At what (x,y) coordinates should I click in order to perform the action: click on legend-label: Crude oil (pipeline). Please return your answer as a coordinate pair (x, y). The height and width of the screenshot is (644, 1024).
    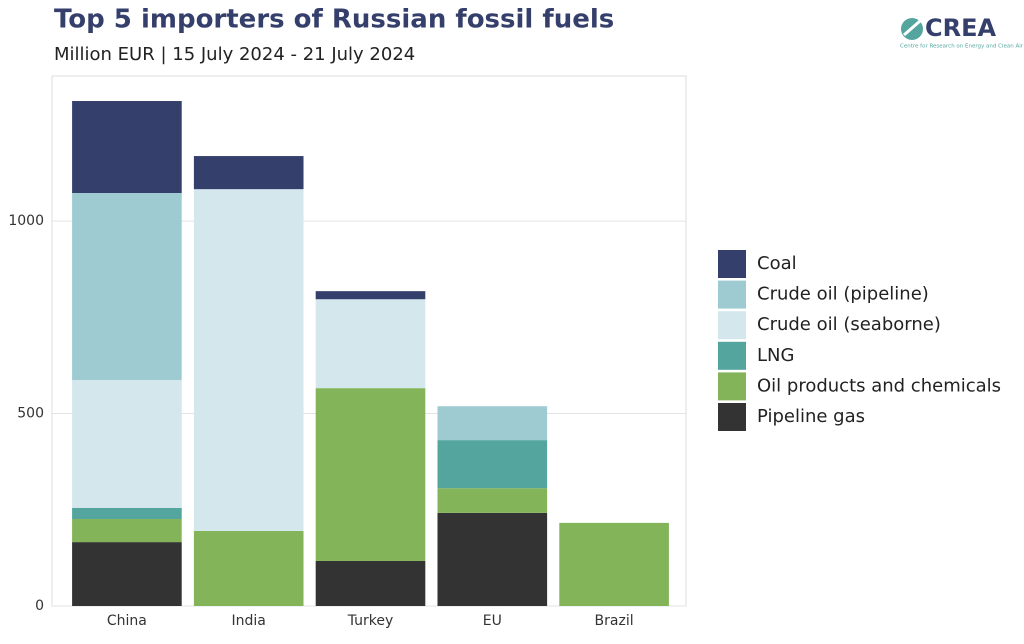
    Looking at the image, I should click on (843, 294).